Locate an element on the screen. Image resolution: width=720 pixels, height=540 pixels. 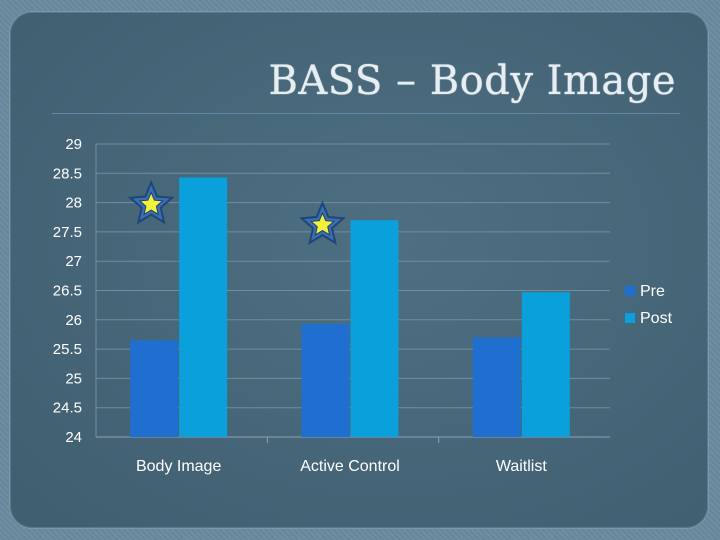
legend-swatch-pre is located at coordinates (630, 291).